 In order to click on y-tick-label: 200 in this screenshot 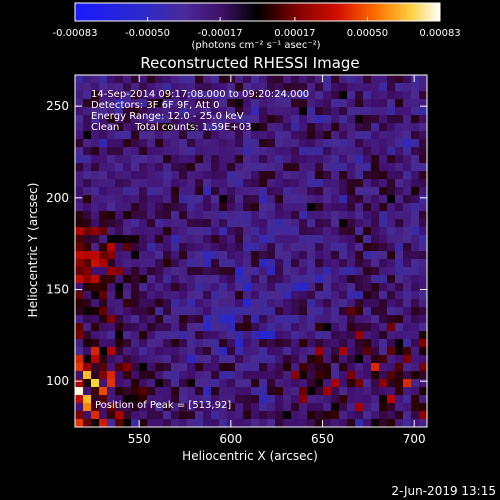, I will do `click(57, 198)`.